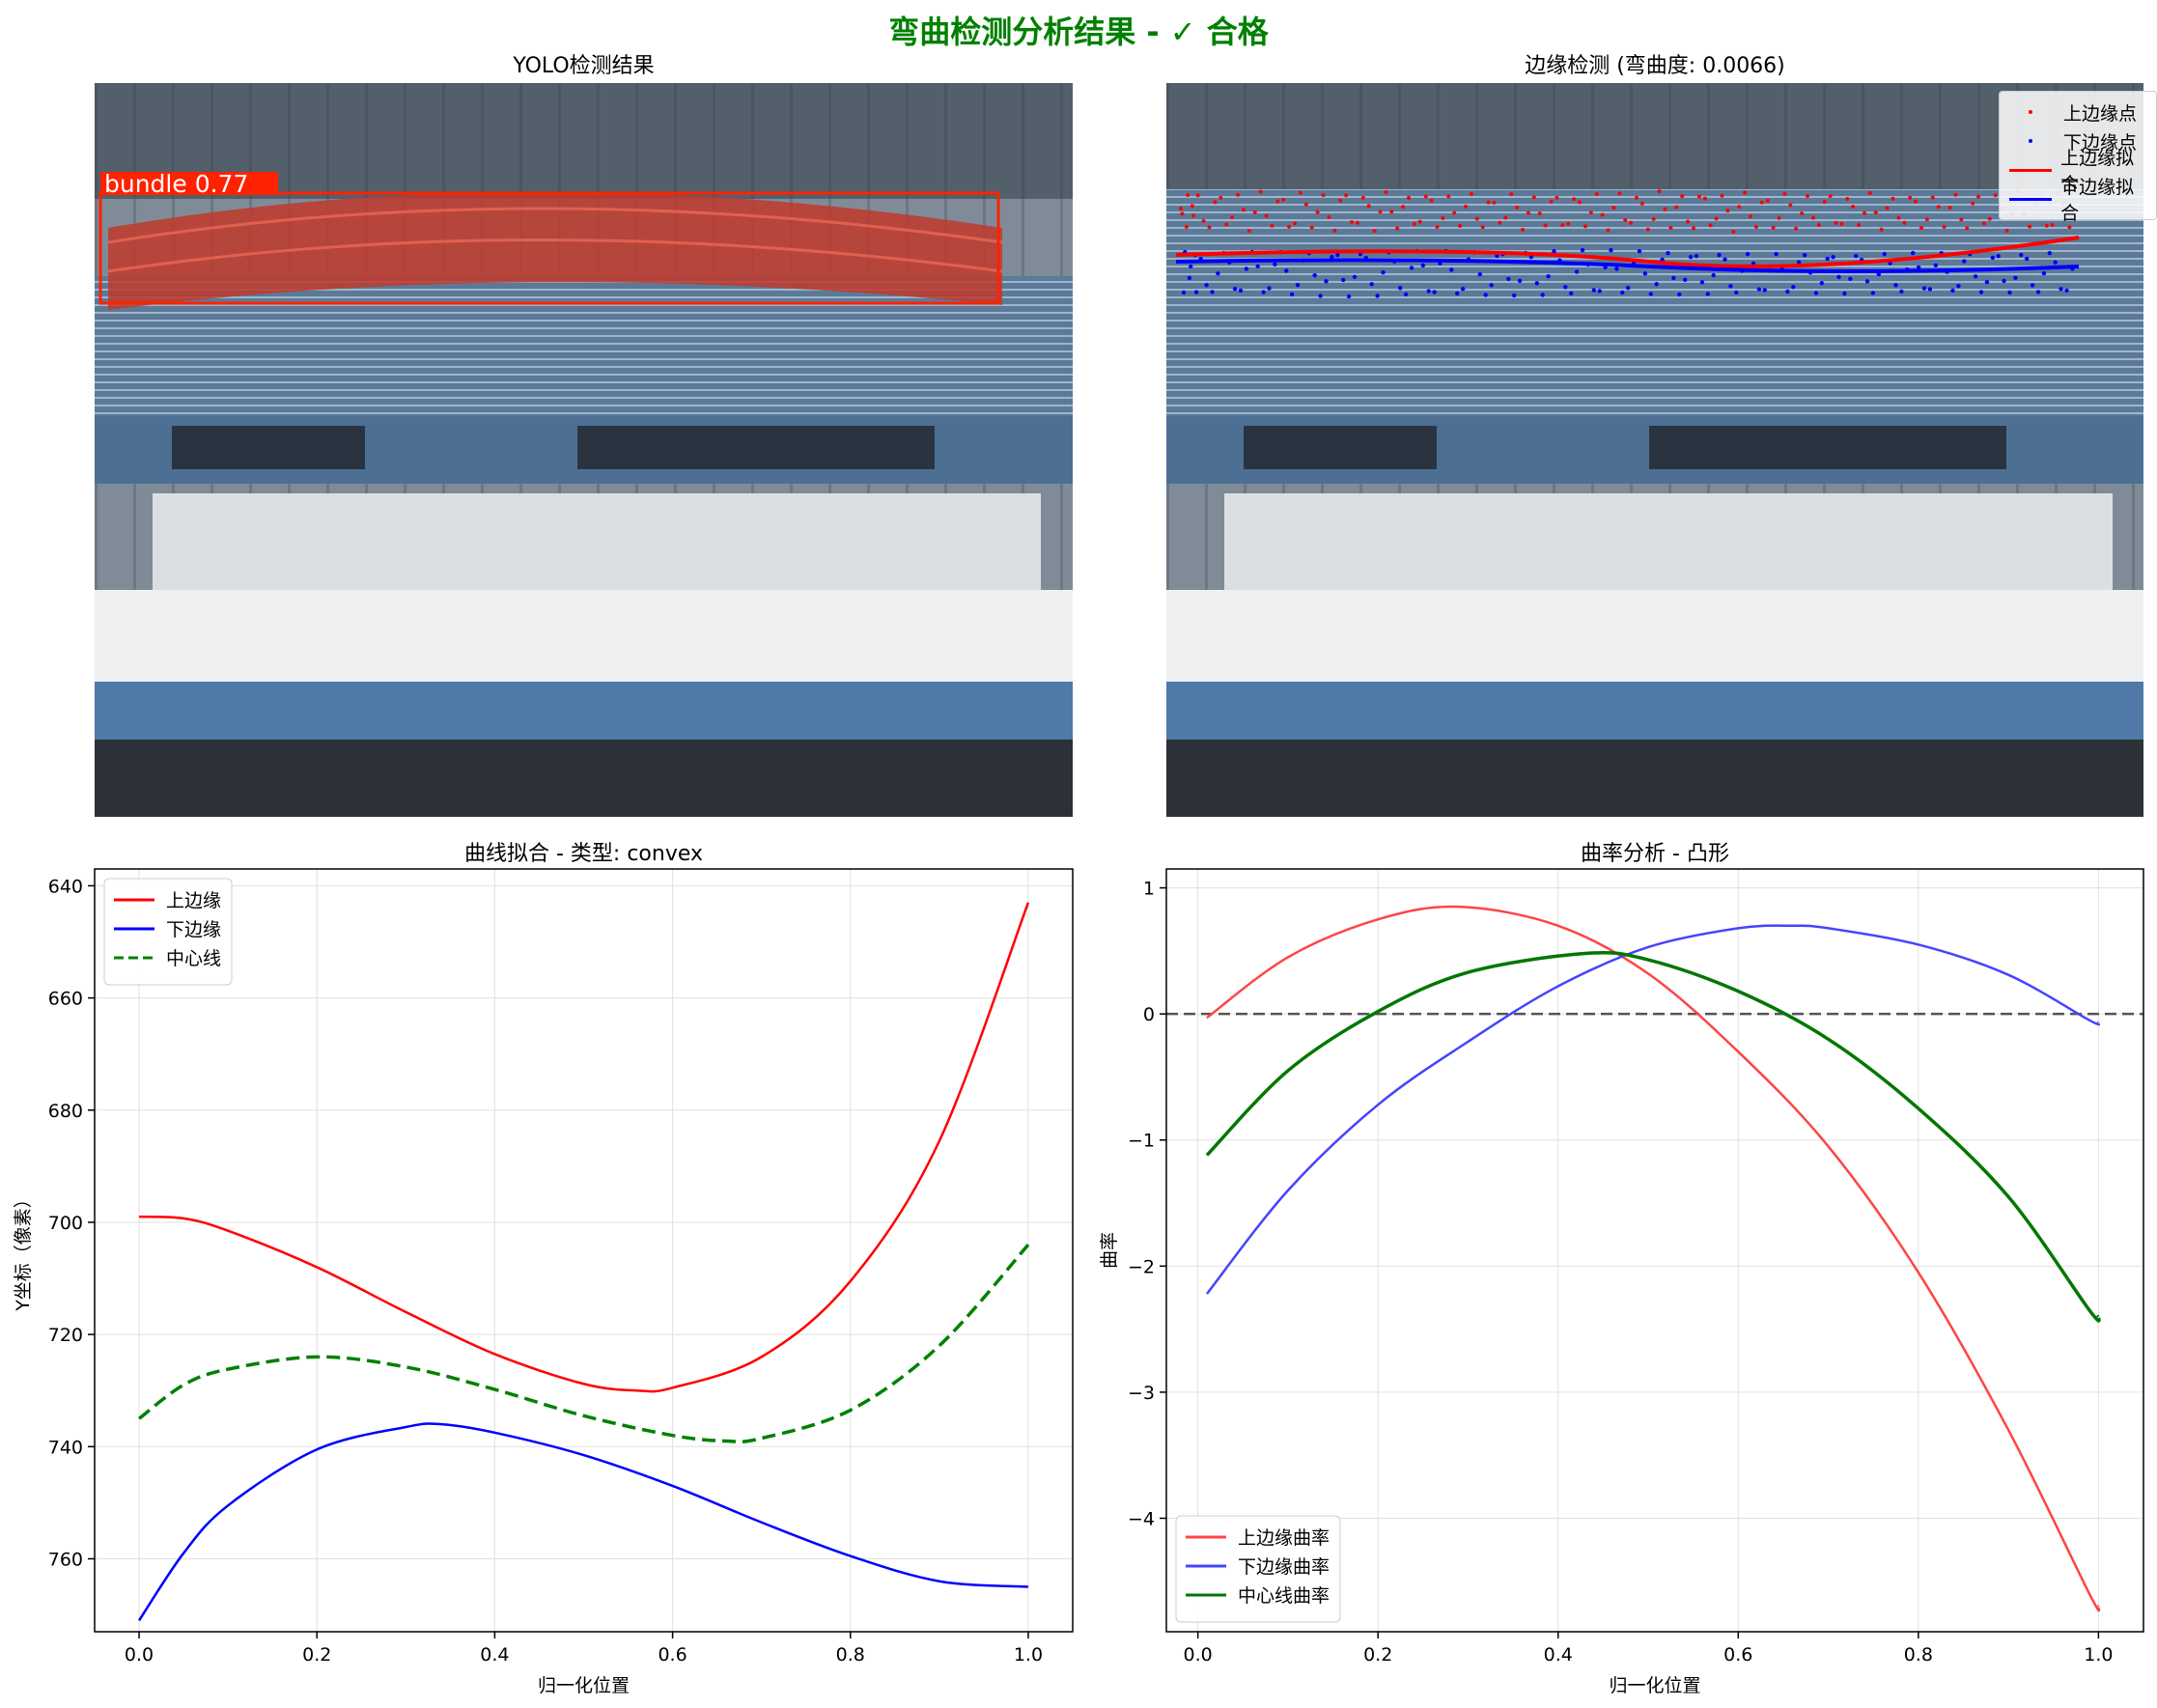 The height and width of the screenshot is (1708, 2157). I want to click on y-tick-label: 1, so click(1149, 890).